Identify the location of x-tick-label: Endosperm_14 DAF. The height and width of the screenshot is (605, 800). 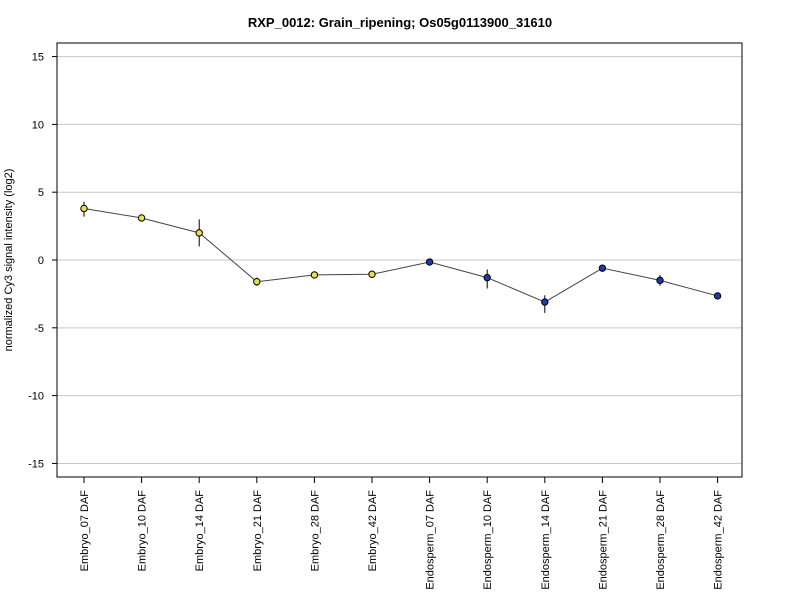
(546, 540).